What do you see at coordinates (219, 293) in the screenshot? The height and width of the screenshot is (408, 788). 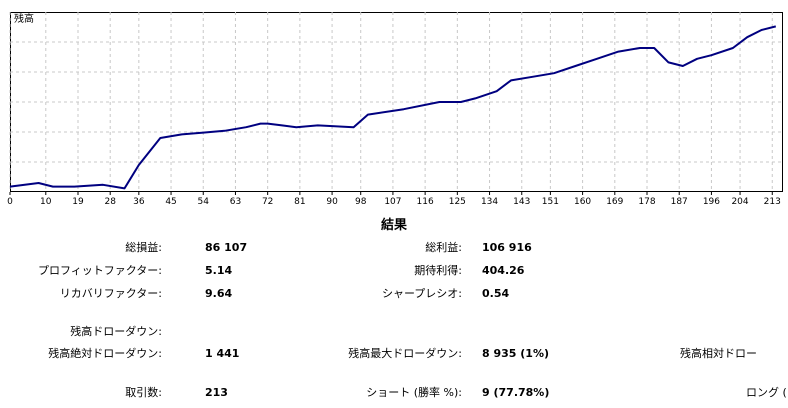 I see `recovery-factor-value: 9.64` at bounding box center [219, 293].